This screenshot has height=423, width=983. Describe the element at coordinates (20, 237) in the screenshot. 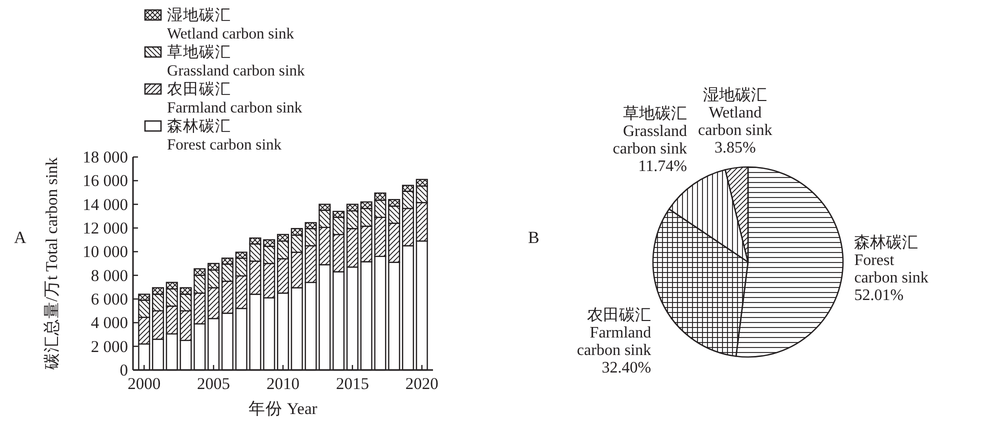

I see `text: A` at that location.